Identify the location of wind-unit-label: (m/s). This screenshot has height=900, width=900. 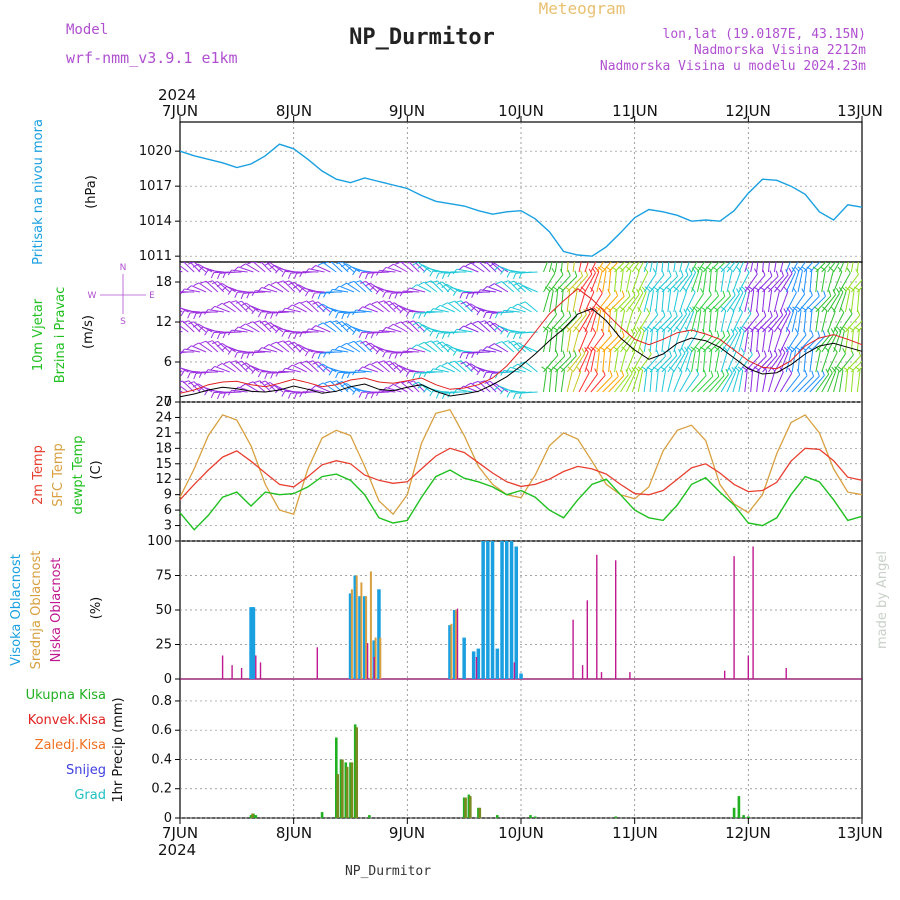
(88, 332).